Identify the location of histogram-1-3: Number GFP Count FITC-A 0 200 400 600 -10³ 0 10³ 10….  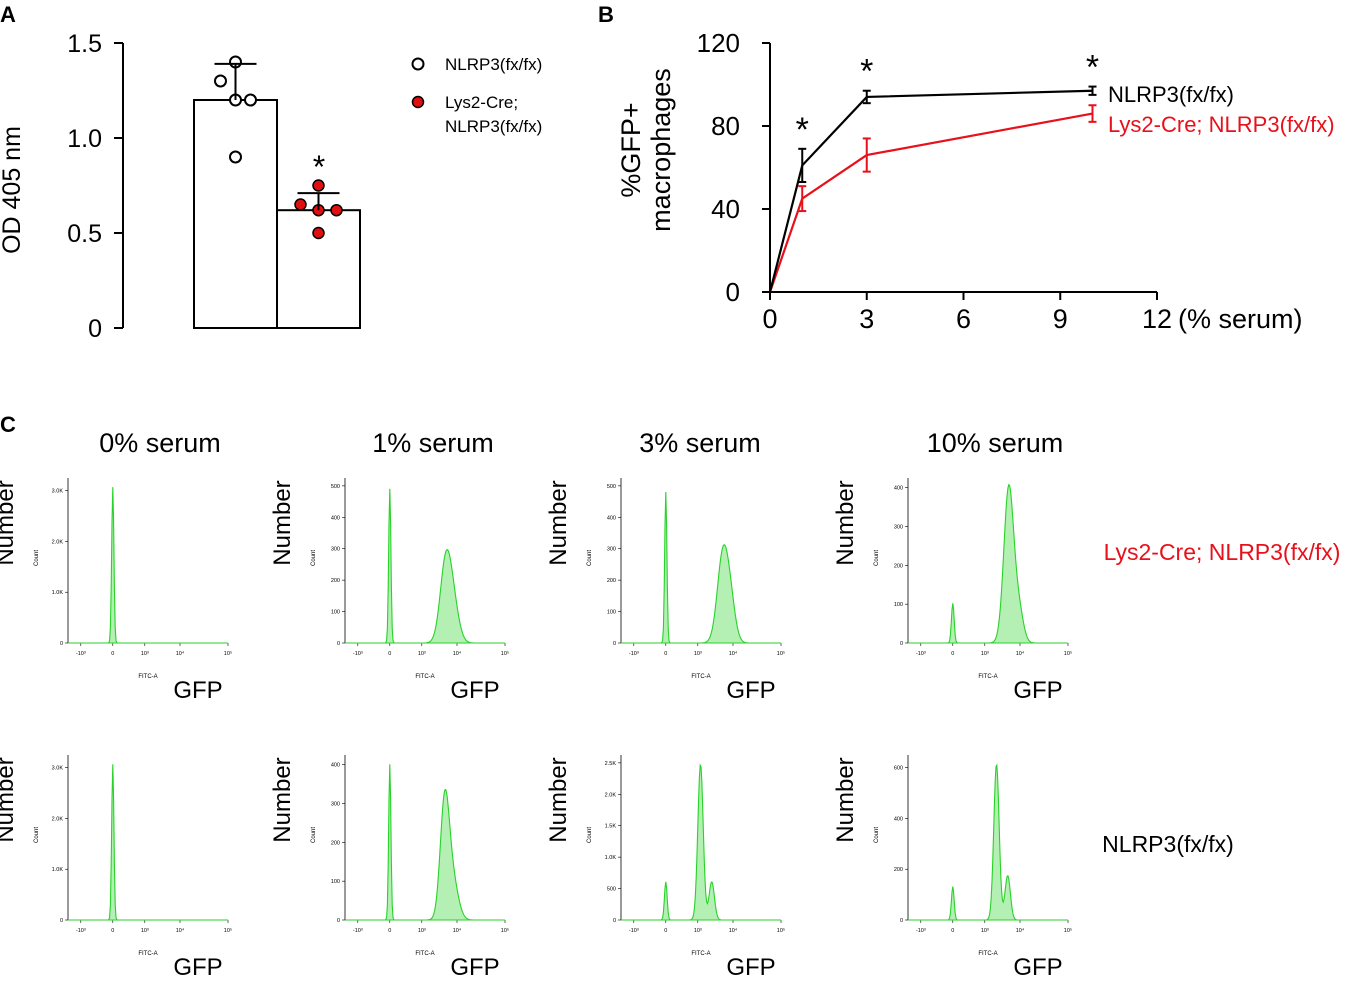
(952, 868).